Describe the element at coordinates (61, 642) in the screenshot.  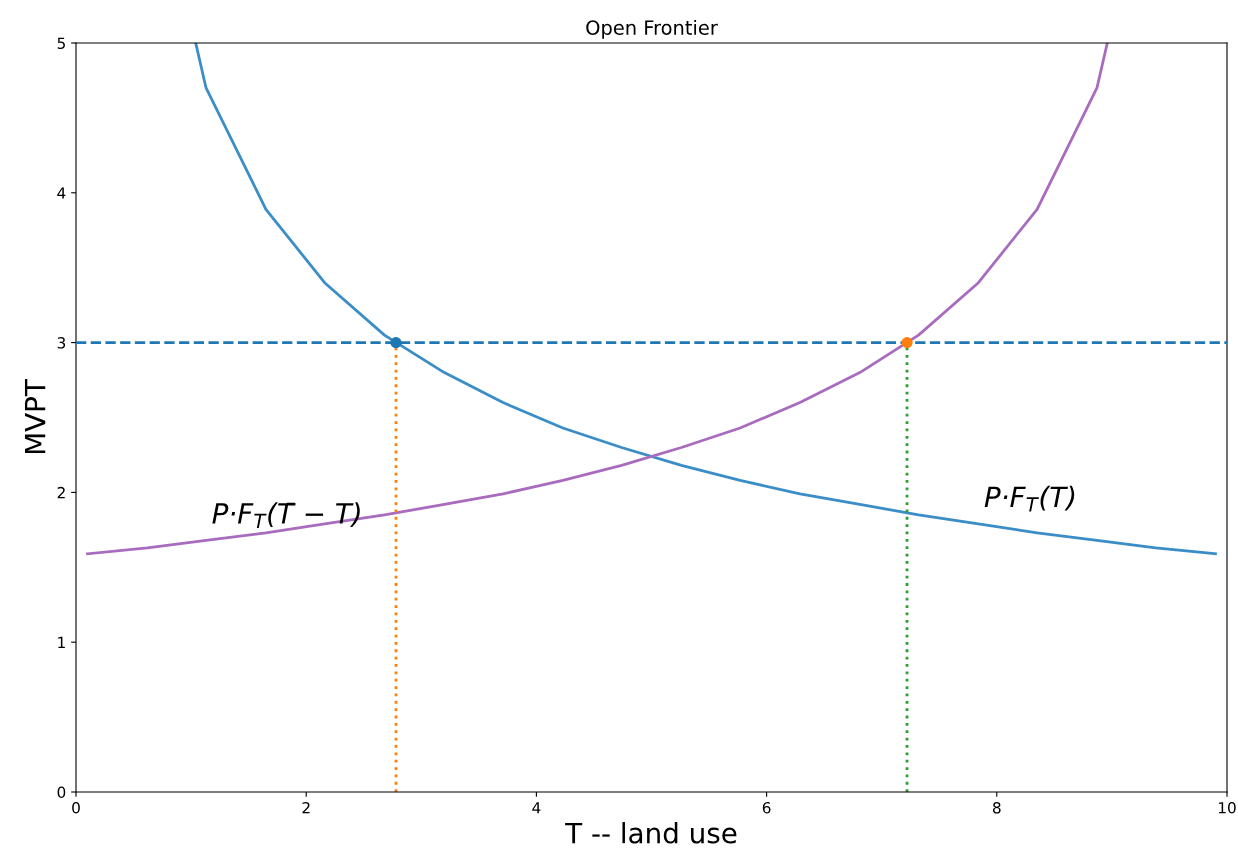
I see `y-tick-label: 1` at that location.